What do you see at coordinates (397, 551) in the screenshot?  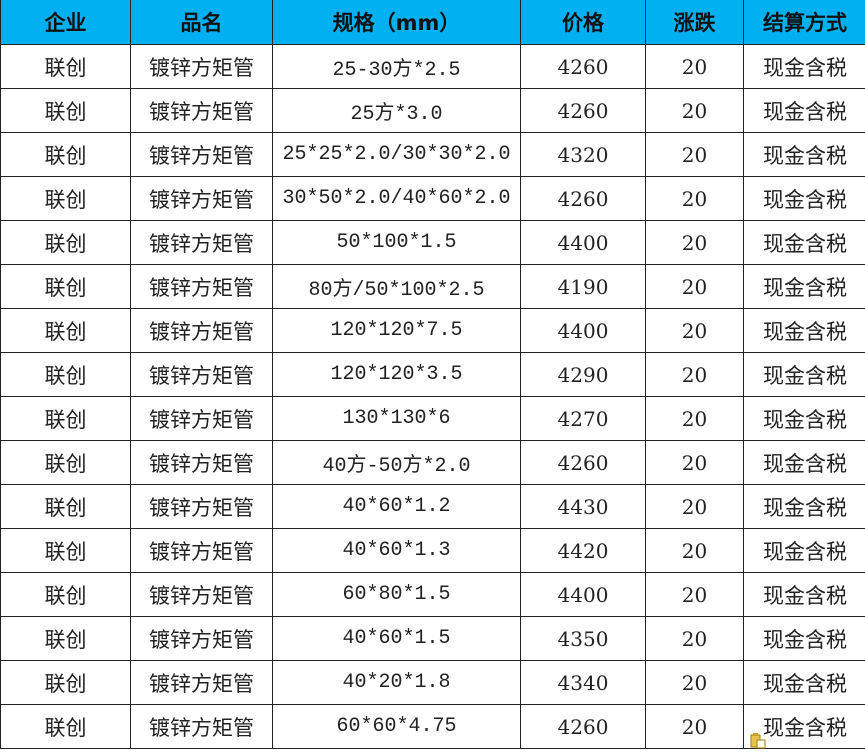 I see `cell-spec: 40*60*1.3` at bounding box center [397, 551].